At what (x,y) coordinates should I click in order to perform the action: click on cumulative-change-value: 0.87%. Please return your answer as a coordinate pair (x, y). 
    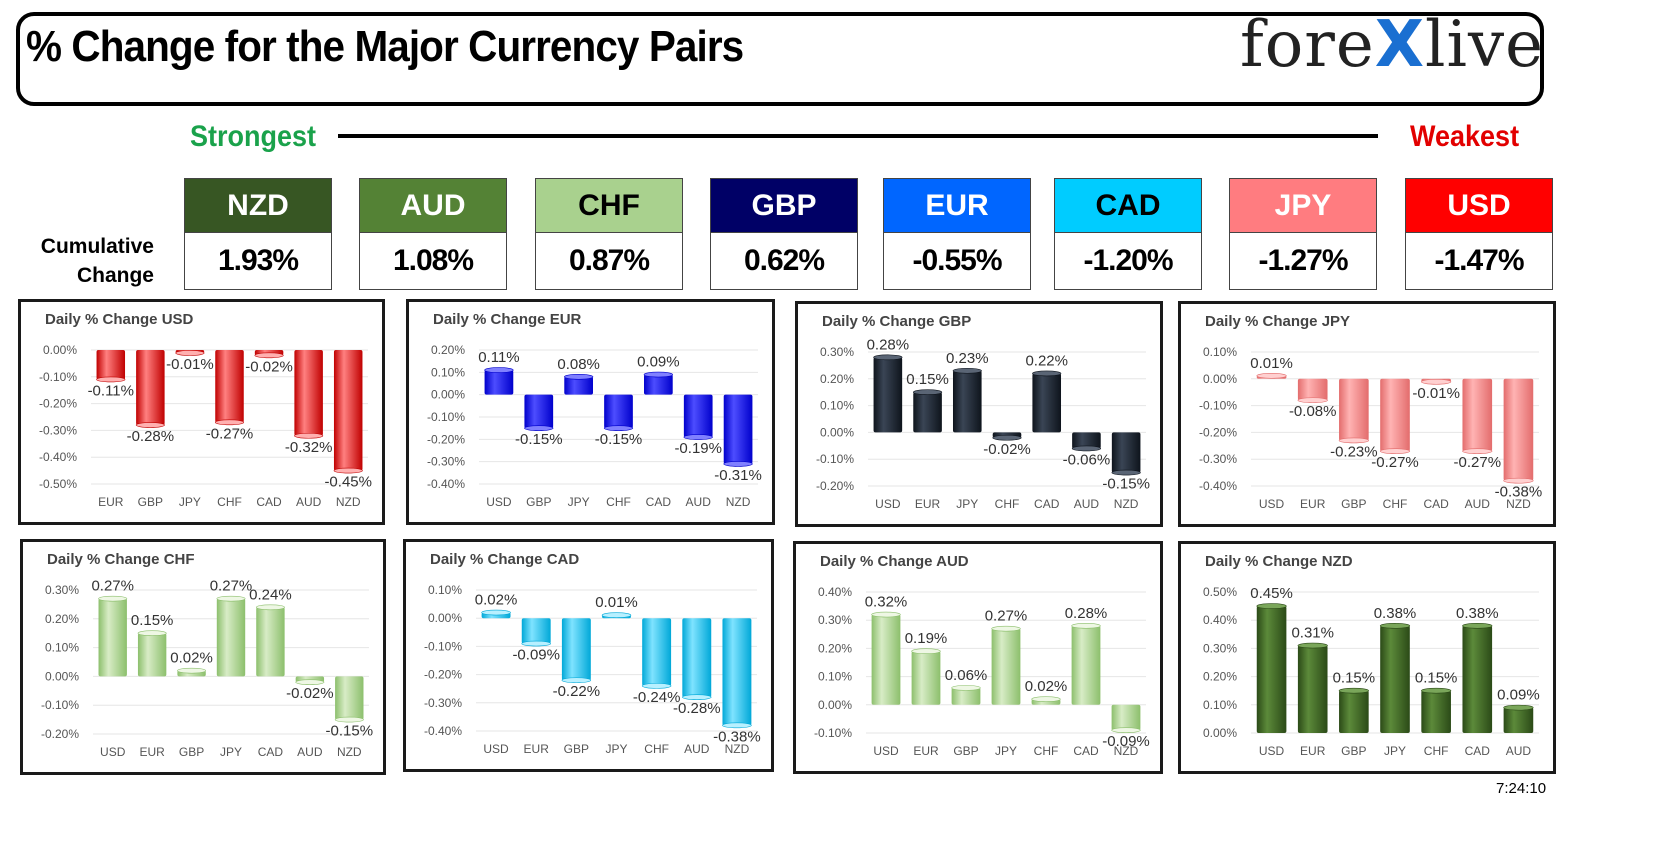
    Looking at the image, I should click on (609, 260).